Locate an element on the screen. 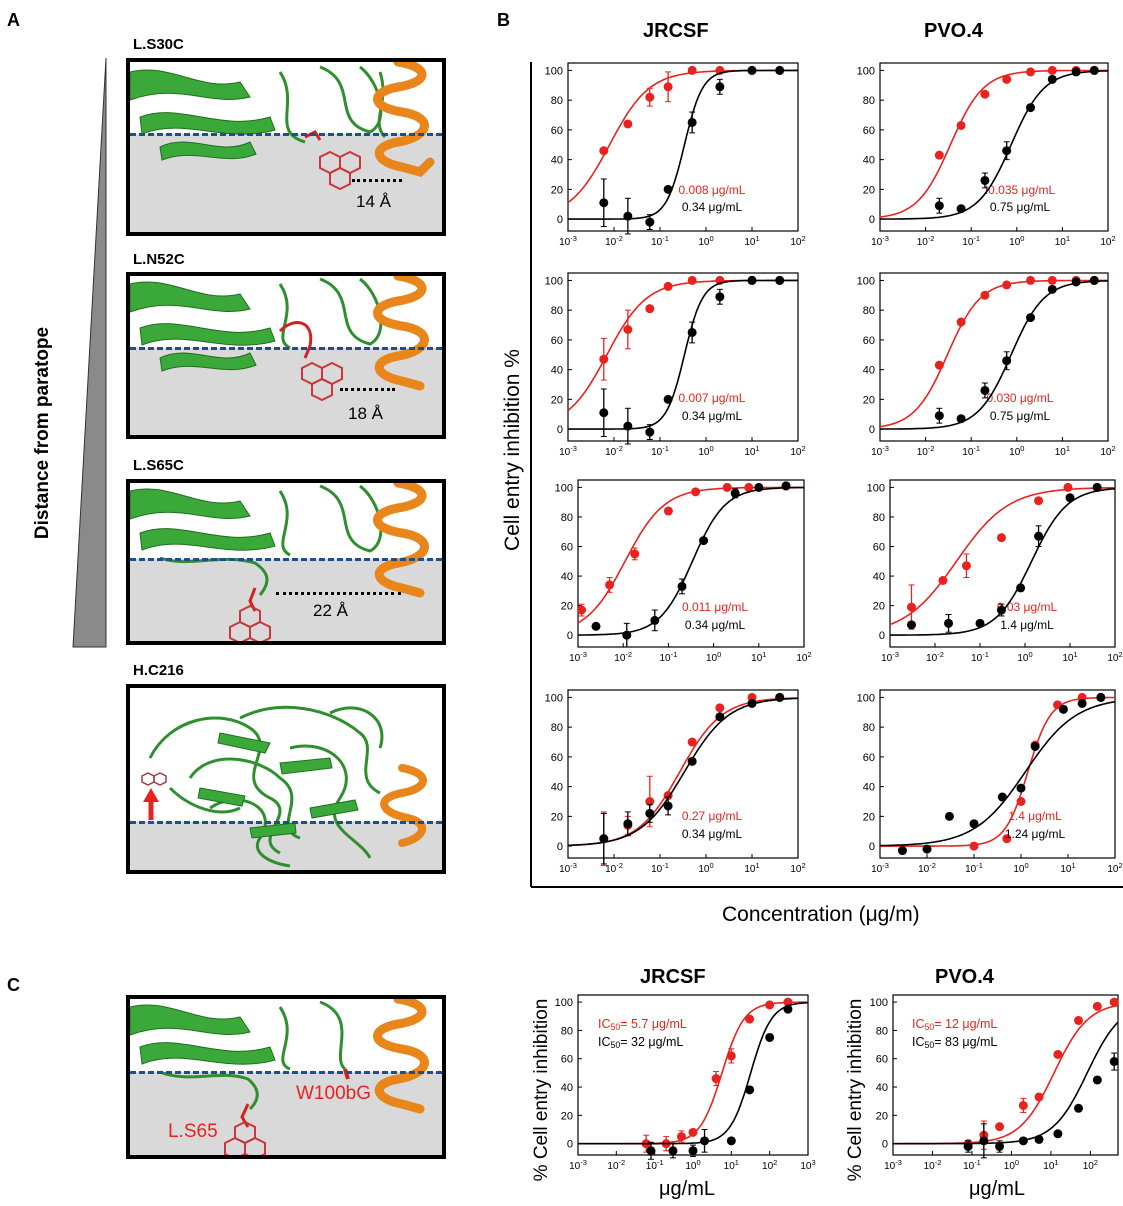 The image size is (1123, 1206). fit-curve-red is located at coordinates (690, 555).